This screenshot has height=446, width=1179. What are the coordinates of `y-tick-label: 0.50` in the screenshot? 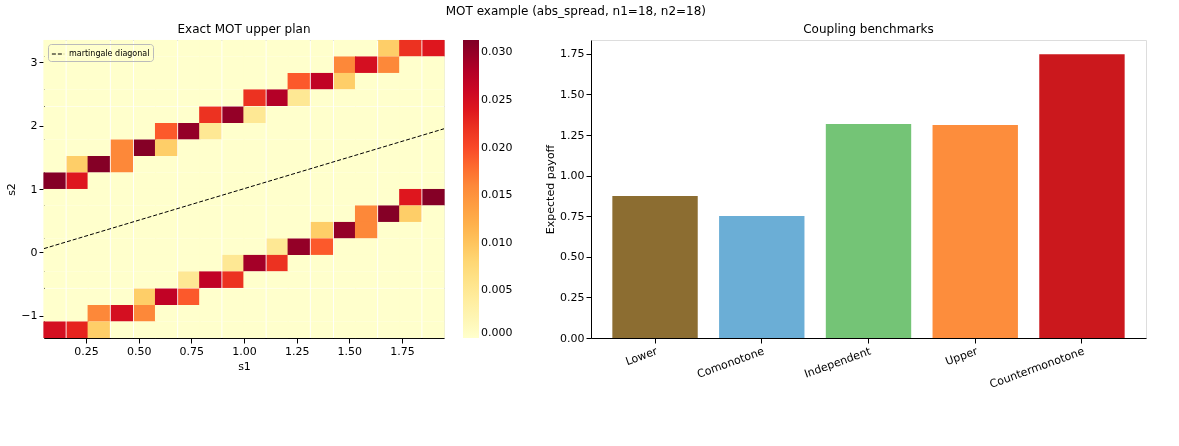 It's located at (572, 257).